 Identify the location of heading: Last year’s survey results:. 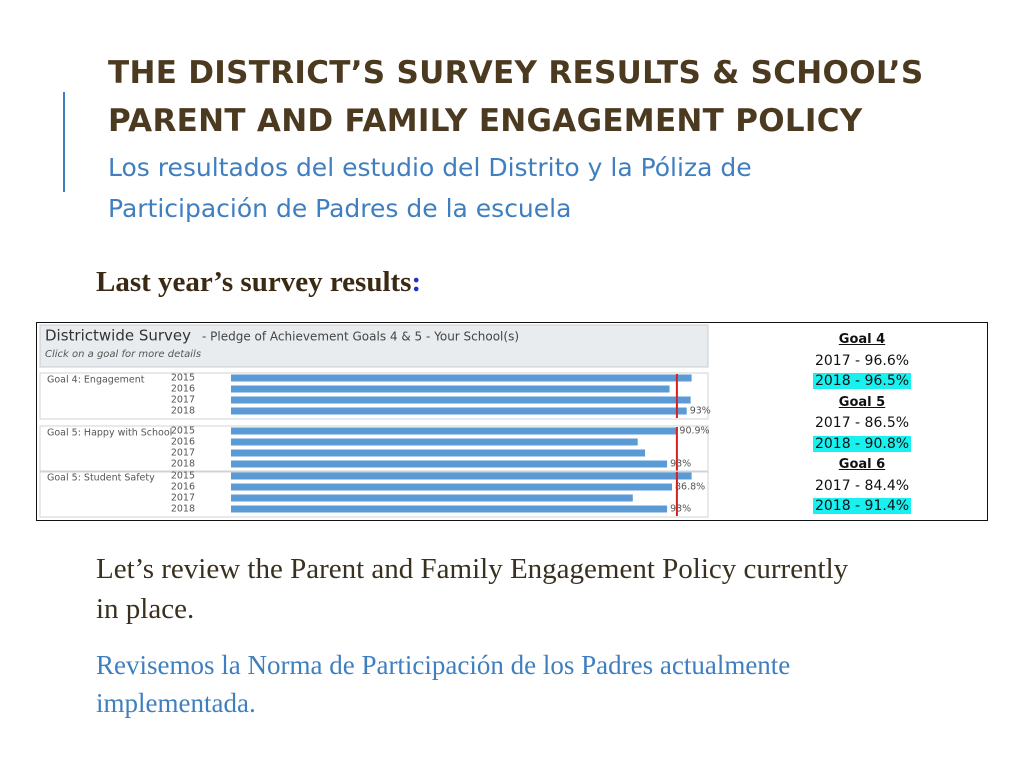
(258, 282).